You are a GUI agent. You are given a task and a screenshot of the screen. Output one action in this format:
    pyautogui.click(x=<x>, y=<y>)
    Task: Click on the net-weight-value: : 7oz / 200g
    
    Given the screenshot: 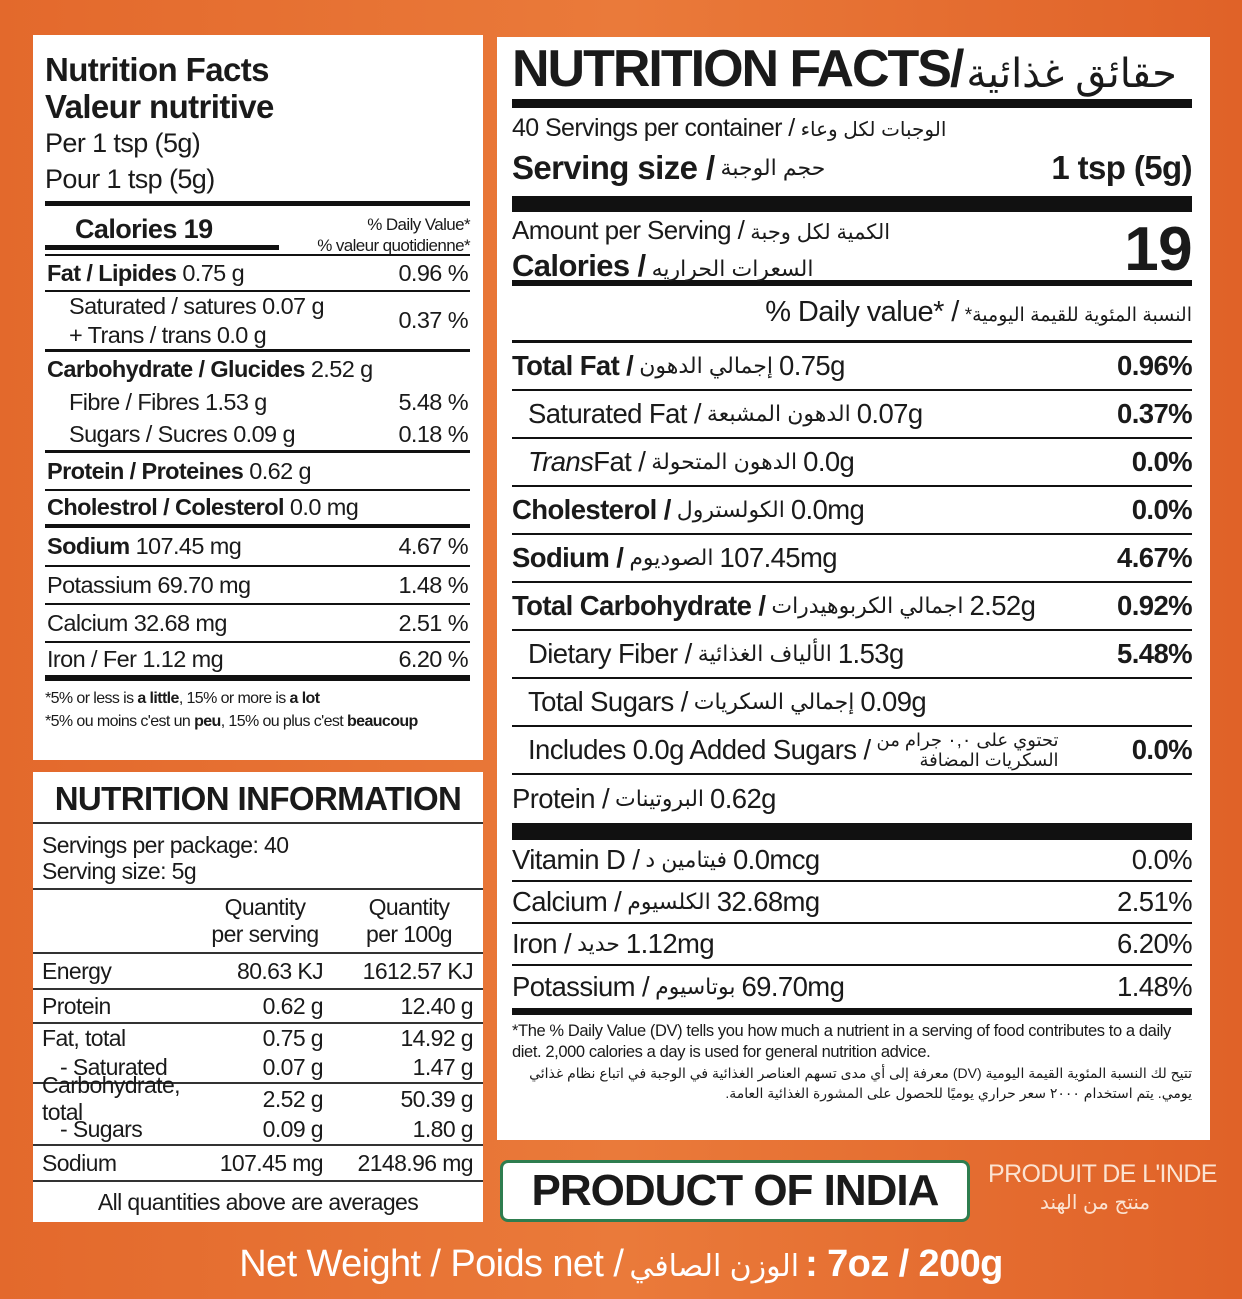 What is the action you would take?
    pyautogui.click(x=904, y=1264)
    